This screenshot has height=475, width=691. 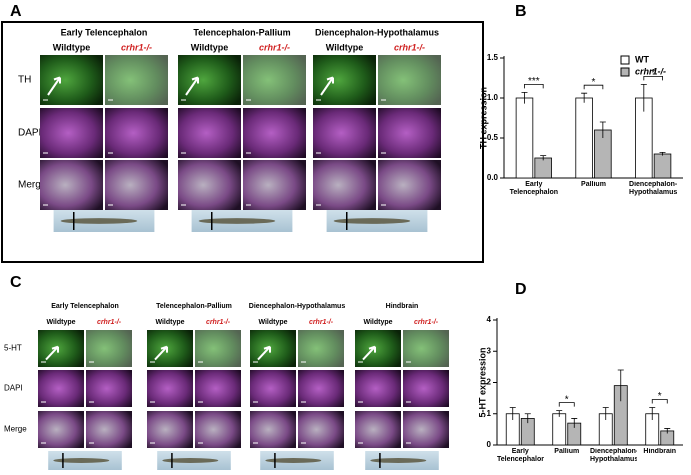 What do you see at coordinates (593, 184) in the screenshot?
I see `x-tick-label: Pallium` at bounding box center [593, 184].